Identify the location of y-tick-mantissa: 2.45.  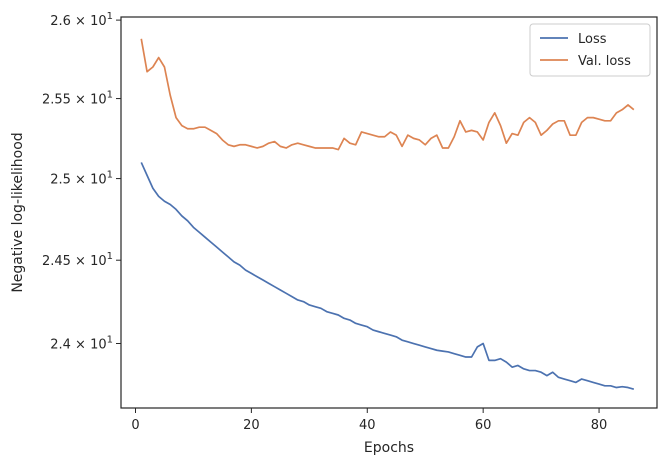
(56, 261).